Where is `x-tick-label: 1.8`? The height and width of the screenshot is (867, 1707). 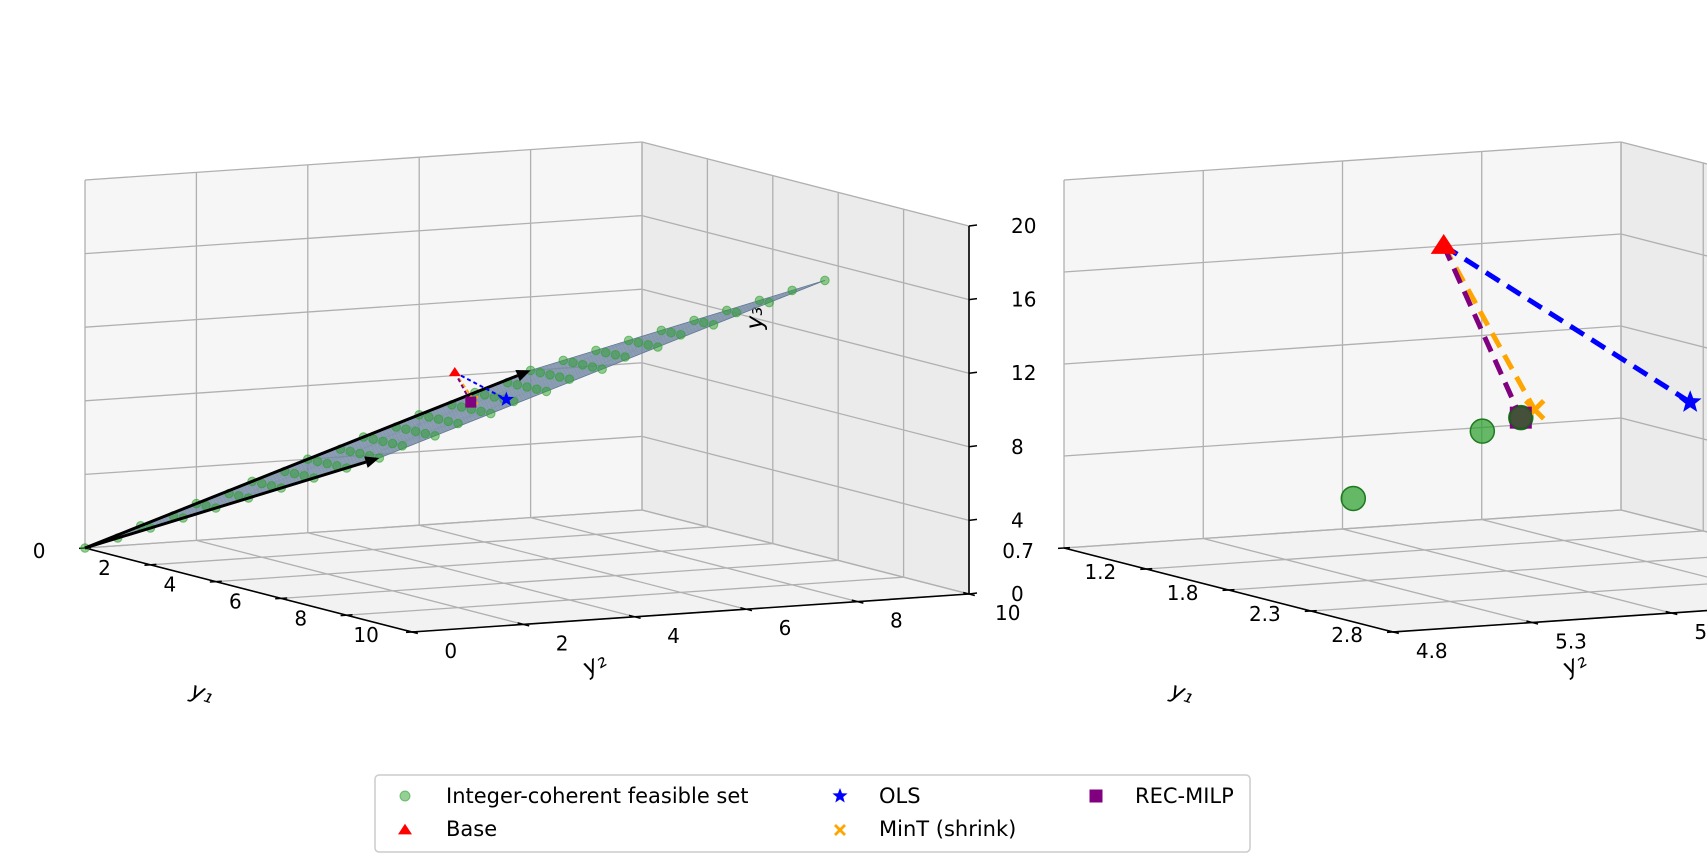 x-tick-label: 1.8 is located at coordinates (1183, 593).